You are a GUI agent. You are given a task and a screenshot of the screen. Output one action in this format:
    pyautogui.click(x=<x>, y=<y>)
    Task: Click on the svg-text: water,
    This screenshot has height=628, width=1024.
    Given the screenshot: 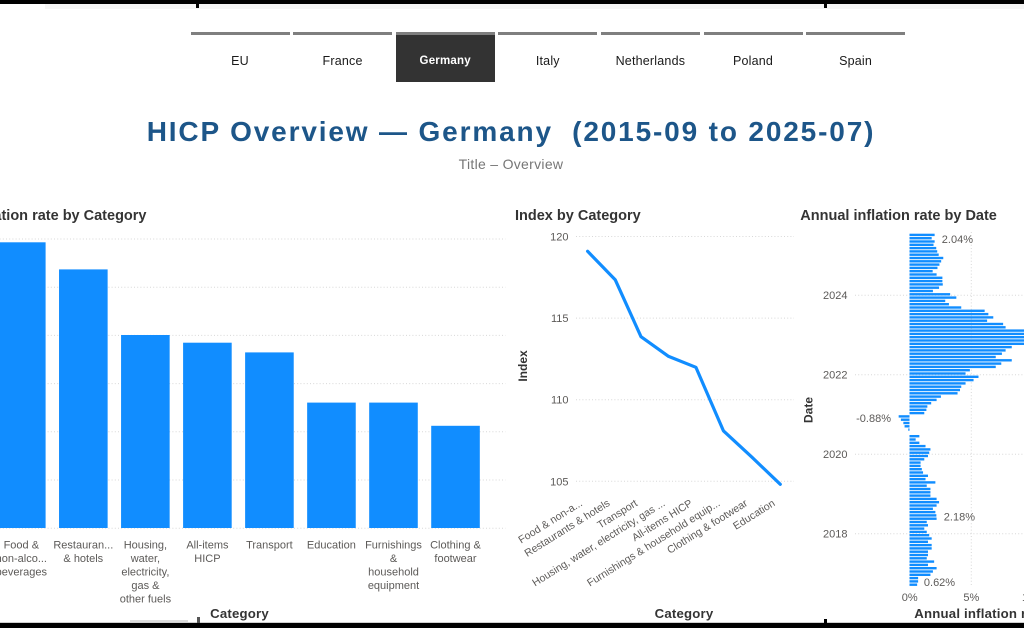 What is the action you would take?
    pyautogui.click(x=145, y=559)
    